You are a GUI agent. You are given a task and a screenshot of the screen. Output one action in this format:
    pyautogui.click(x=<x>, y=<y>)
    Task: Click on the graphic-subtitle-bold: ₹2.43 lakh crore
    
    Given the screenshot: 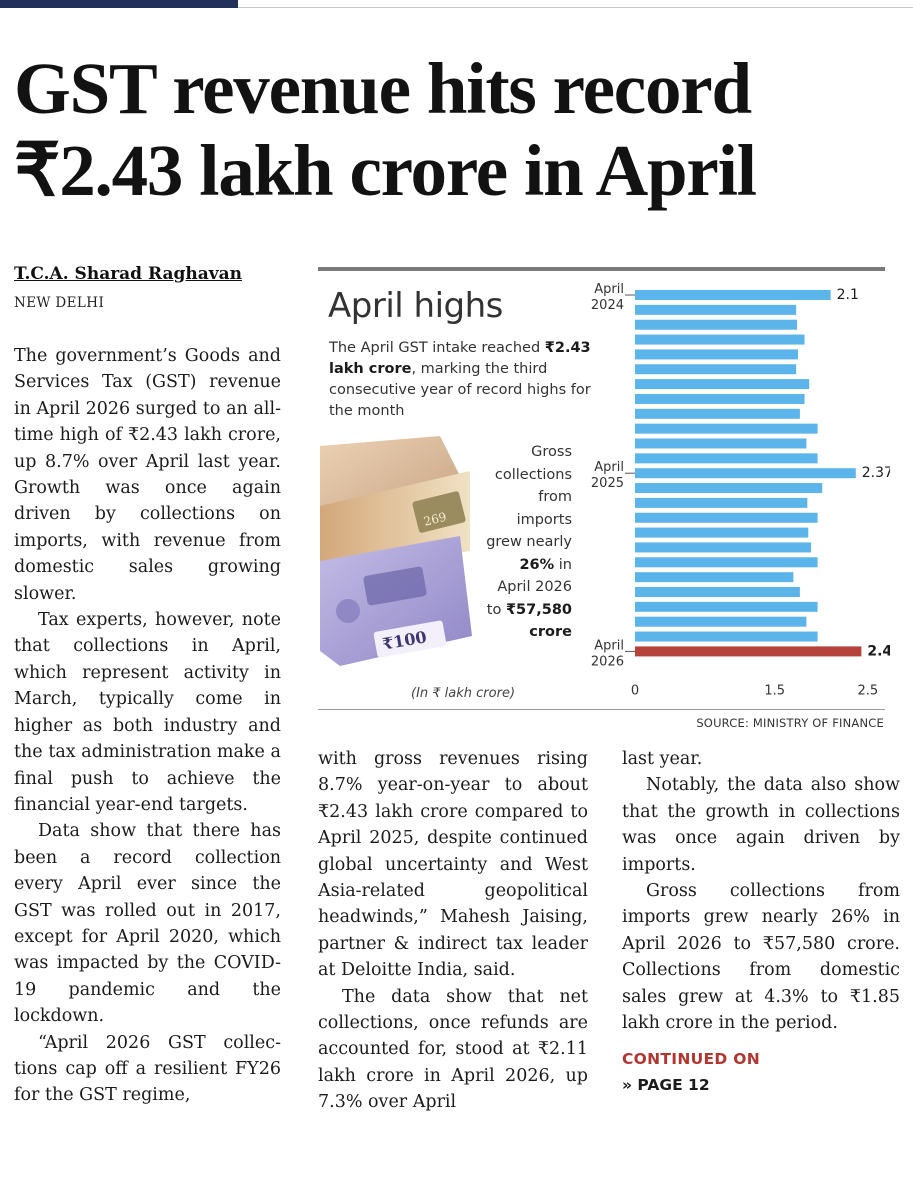 What is the action you would take?
    pyautogui.click(x=460, y=358)
    